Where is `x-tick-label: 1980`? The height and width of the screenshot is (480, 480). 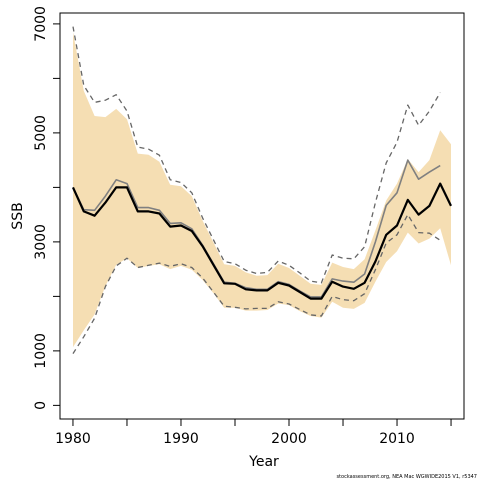
x-tick-label: 1980 is located at coordinates (73, 439).